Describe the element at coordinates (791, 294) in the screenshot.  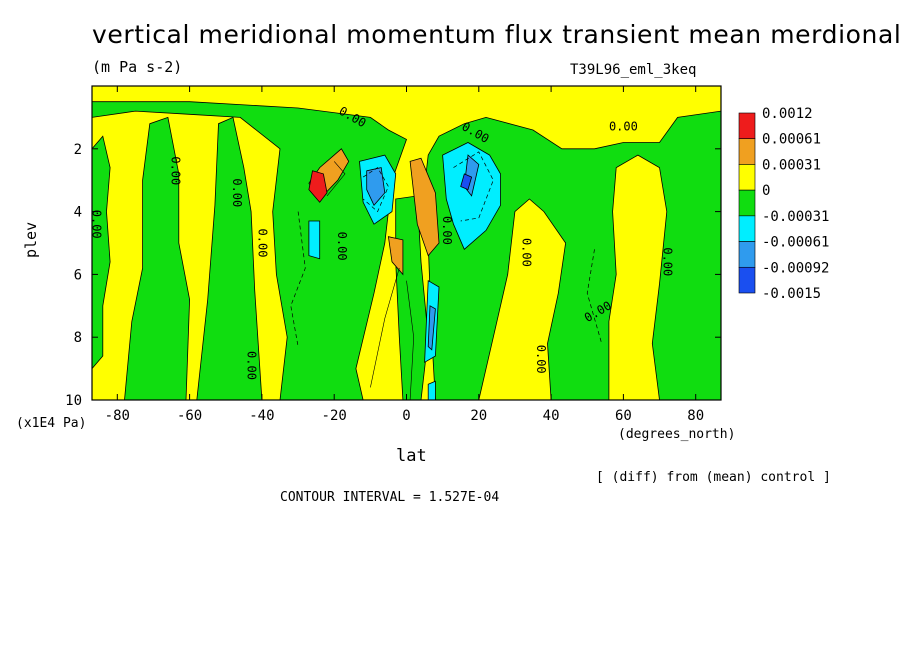
I see `colorbar-label: -0.0015` at that location.